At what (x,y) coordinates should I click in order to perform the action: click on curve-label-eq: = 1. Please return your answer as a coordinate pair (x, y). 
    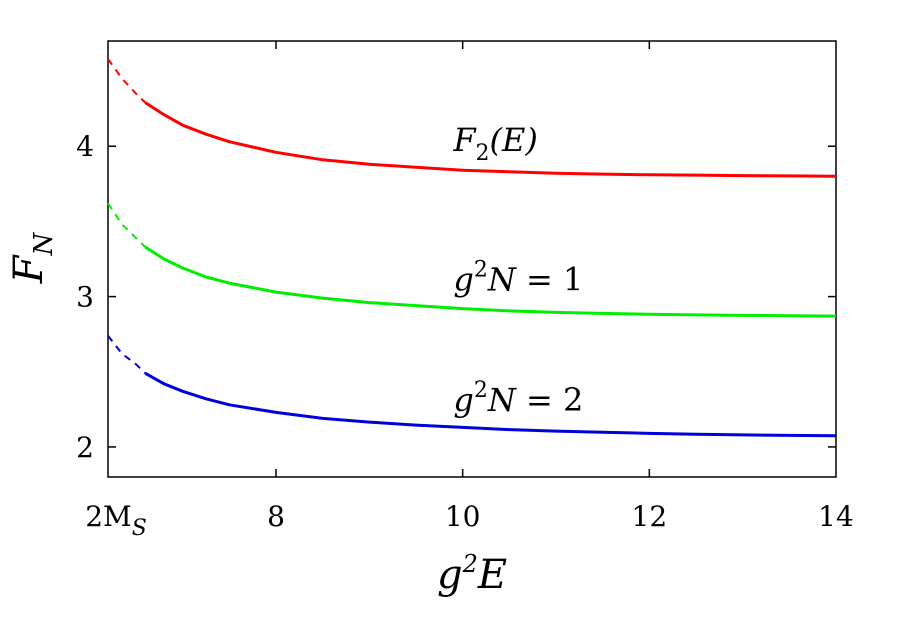
    Looking at the image, I should click on (550, 280).